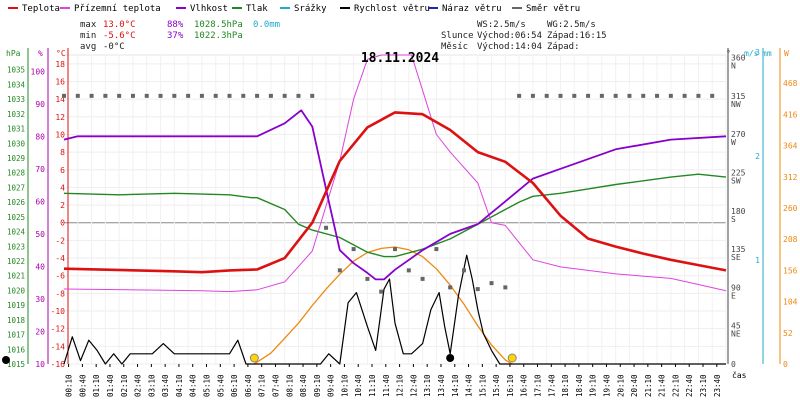 Image resolution: width=800 pixels, height=400 pixels. I want to click on axis-unit-ms: m/s, so click(751, 53).